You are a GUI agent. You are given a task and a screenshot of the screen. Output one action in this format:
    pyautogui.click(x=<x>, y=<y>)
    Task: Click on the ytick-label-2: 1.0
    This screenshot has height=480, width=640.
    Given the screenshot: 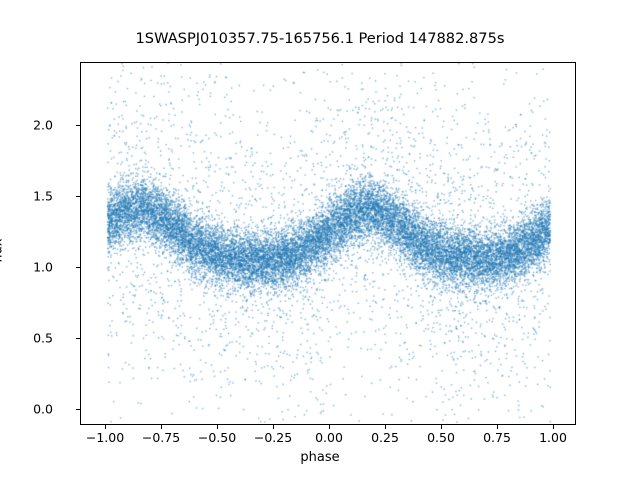 What is the action you would take?
    pyautogui.click(x=43, y=267)
    